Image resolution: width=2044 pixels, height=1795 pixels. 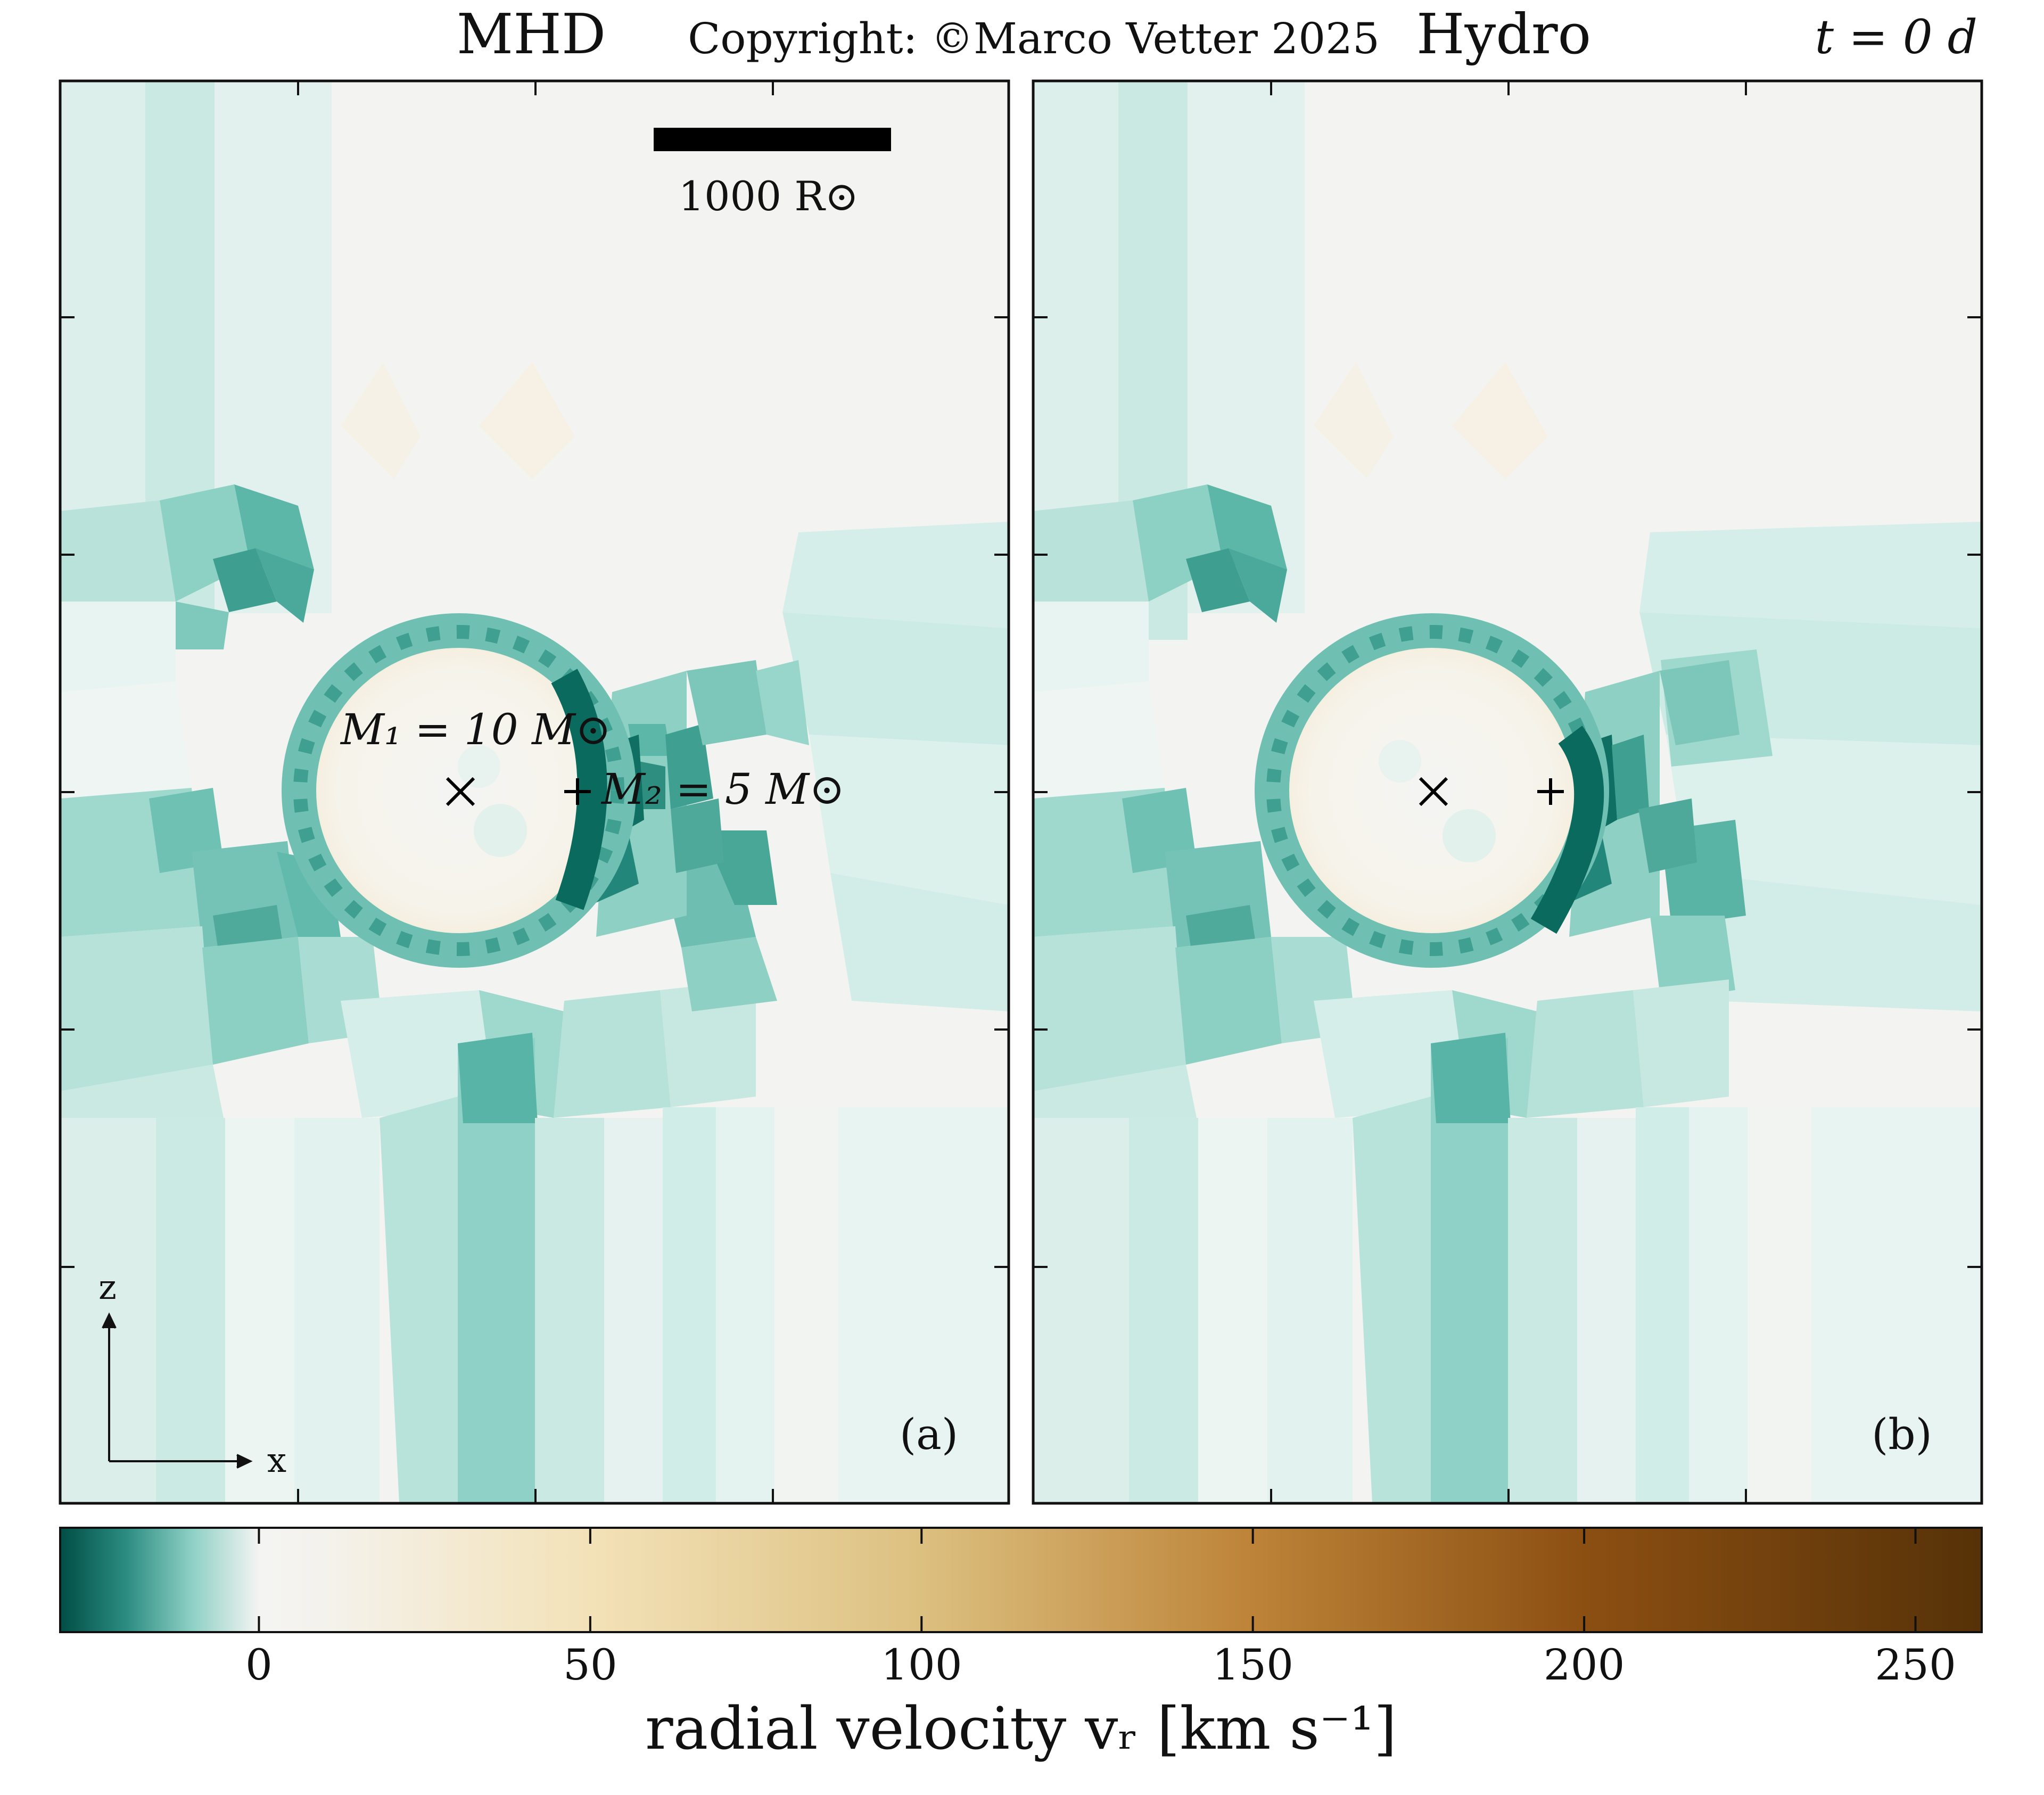 I want to click on axis-z-label: z, so click(x=108, y=1287).